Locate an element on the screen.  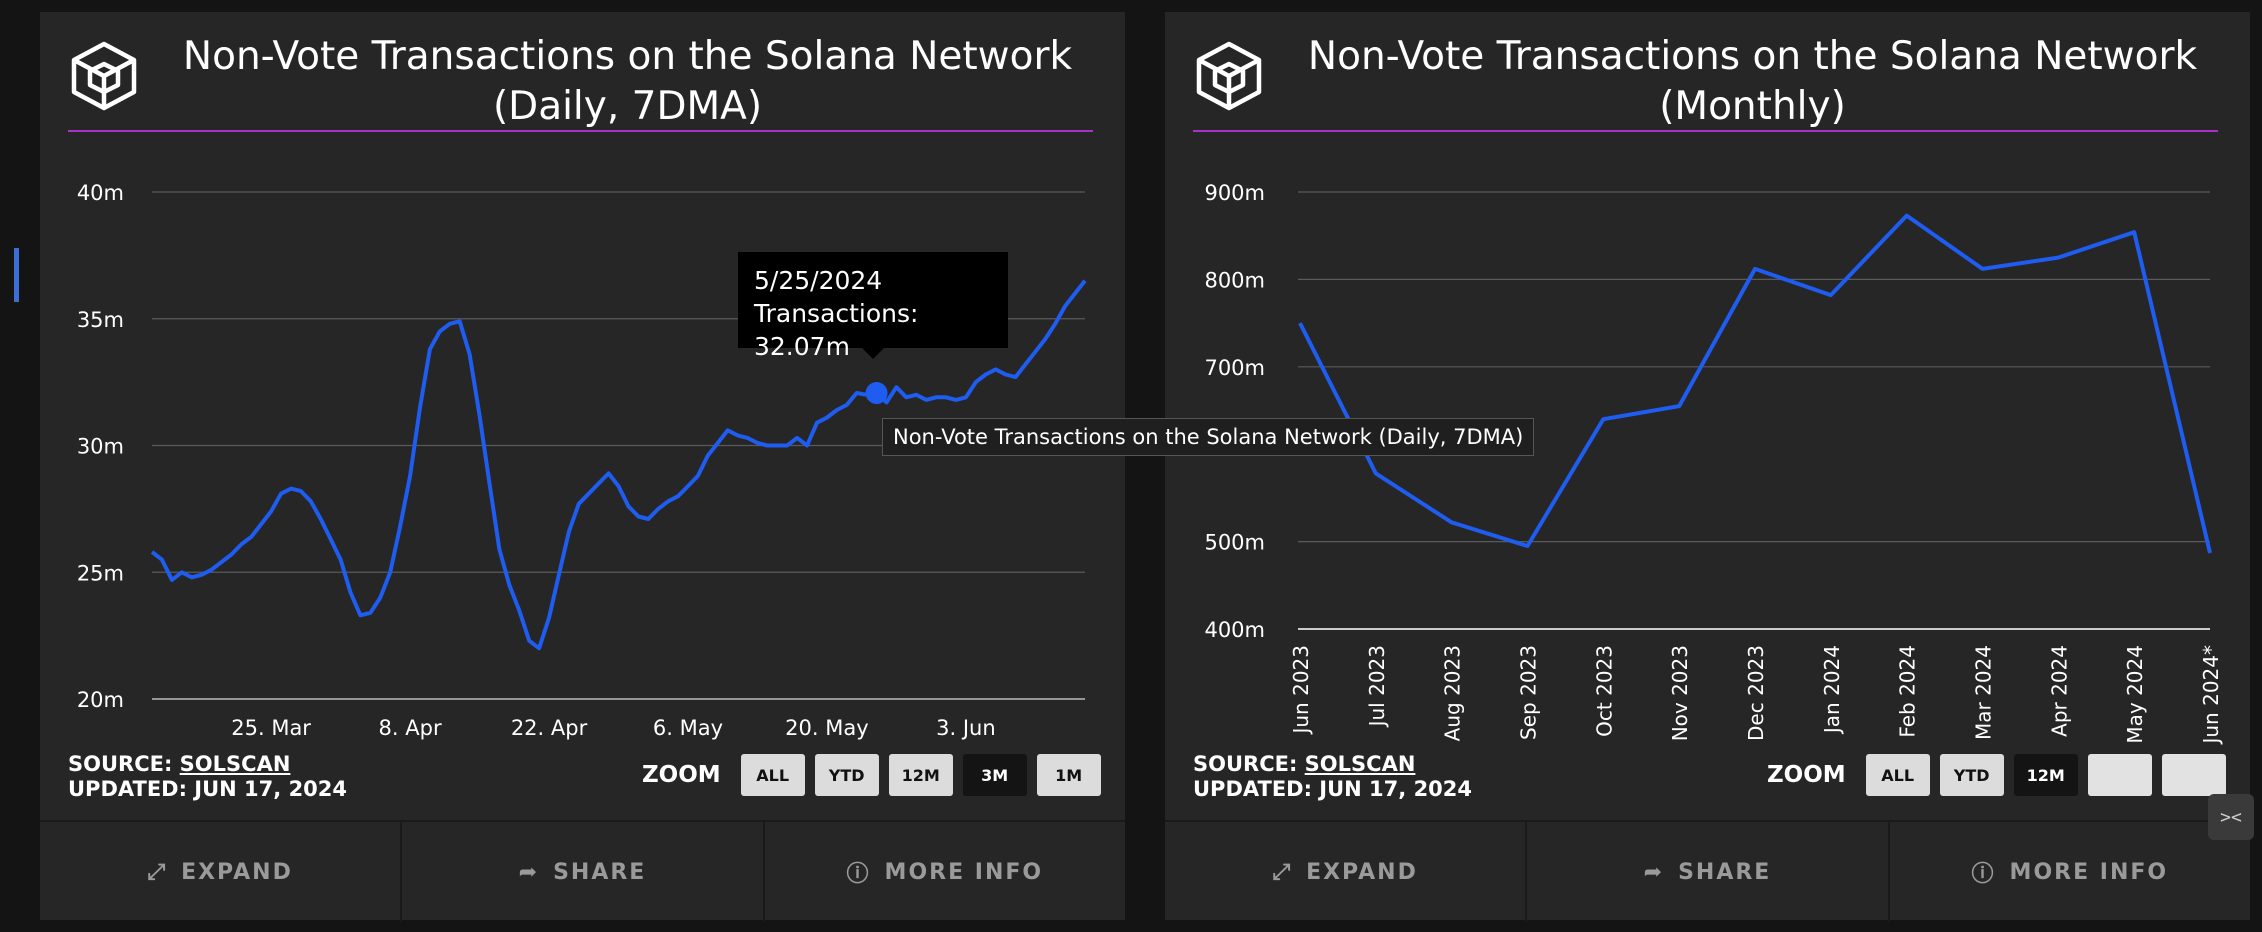
x-tick-label: Jul 2023 is located at coordinates (1377, 686).